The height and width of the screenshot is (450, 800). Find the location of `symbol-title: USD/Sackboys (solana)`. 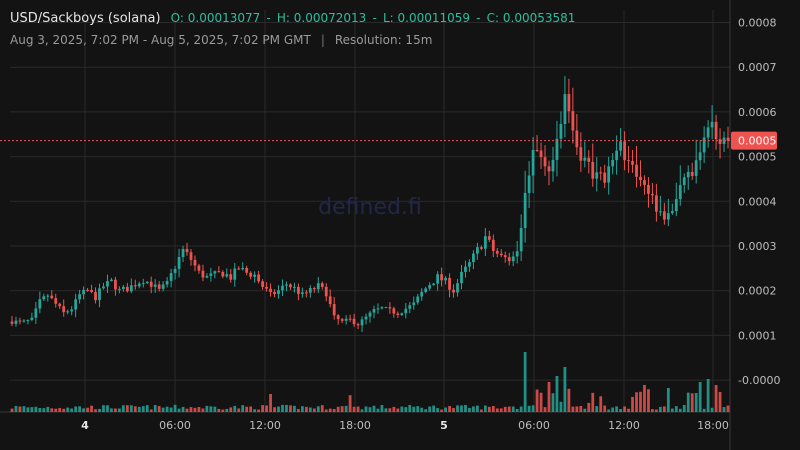

symbol-title: USD/Sackboys (solana) is located at coordinates (85, 18).